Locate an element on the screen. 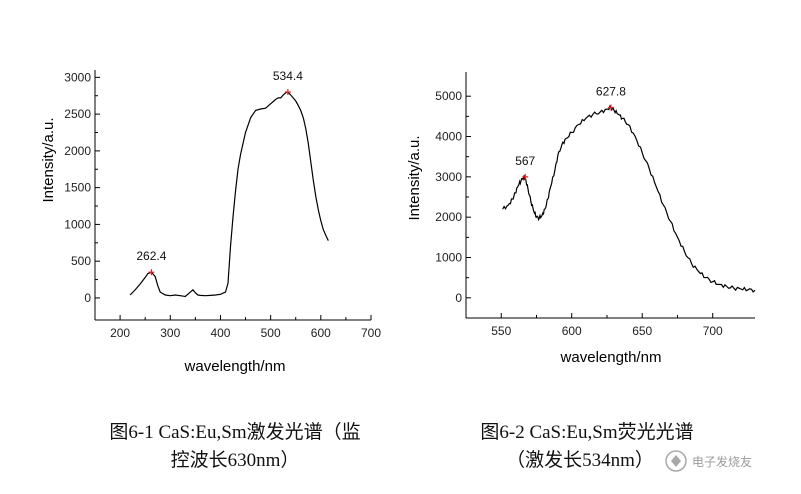 This screenshot has width=801, height=494. watermark: 电子发烧友 is located at coordinates (708, 461).